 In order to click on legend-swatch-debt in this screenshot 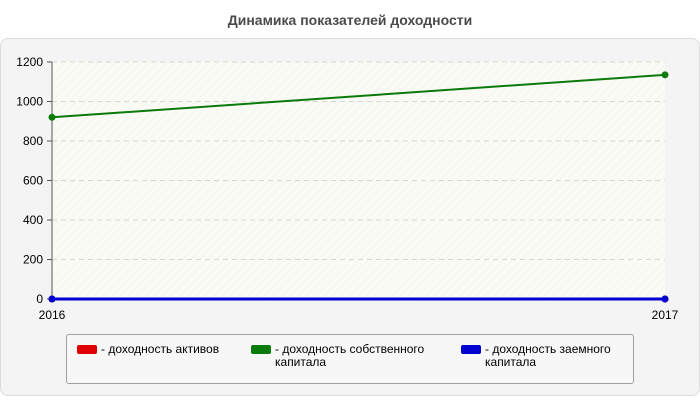, I will do `click(471, 349)`.